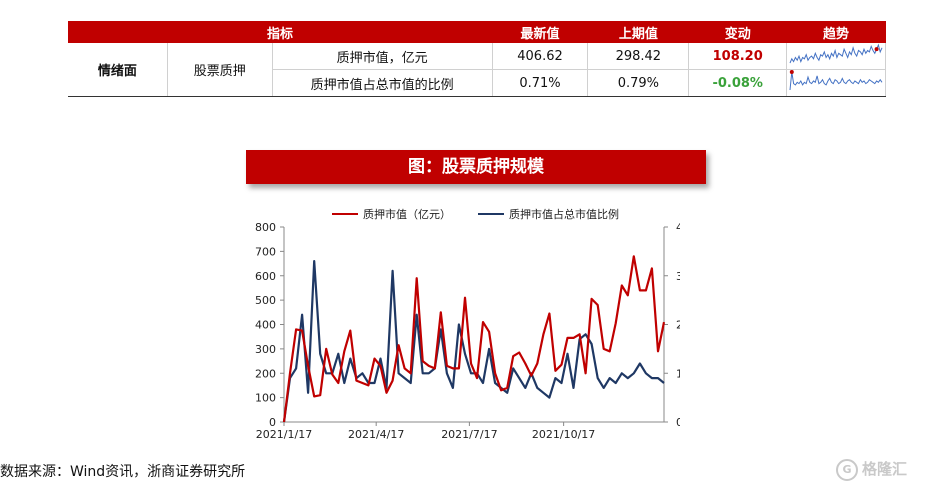  Describe the element at coordinates (280, 32) in the screenshot. I see `header-indicator: 指标` at that location.